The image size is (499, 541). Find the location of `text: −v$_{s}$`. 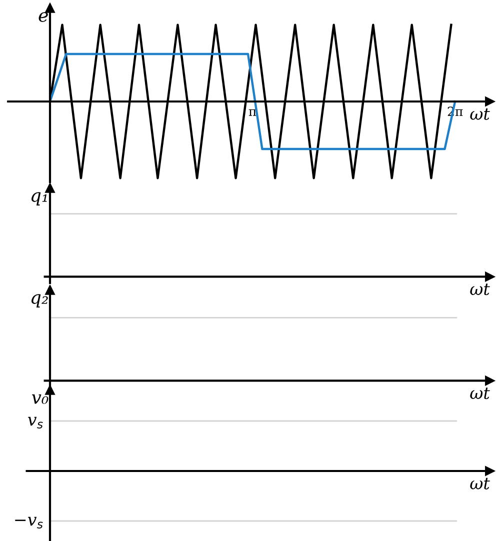

text: −v$_{s}$ is located at coordinates (29, 522).